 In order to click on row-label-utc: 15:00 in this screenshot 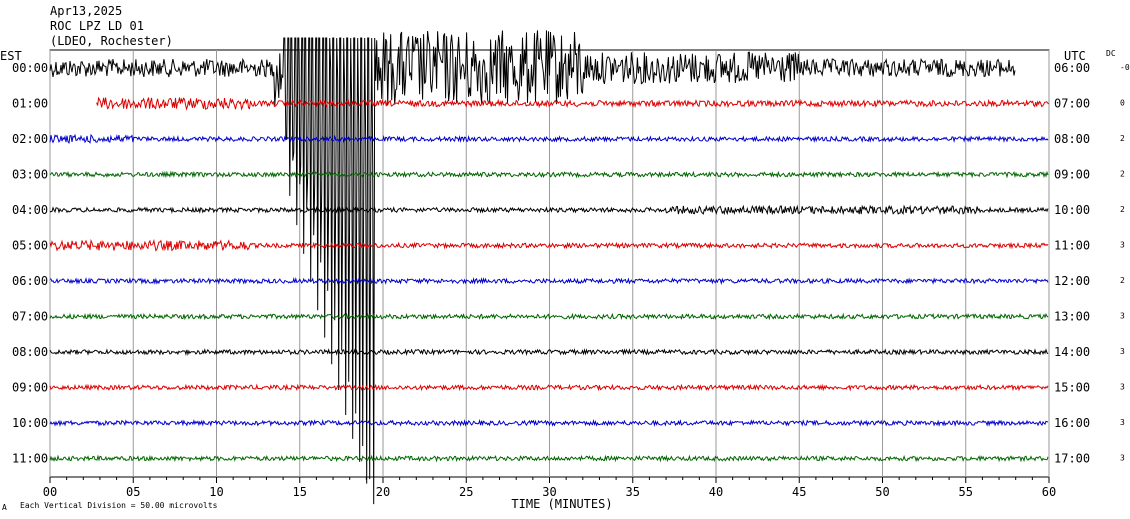, I will do `click(1072, 388)`.